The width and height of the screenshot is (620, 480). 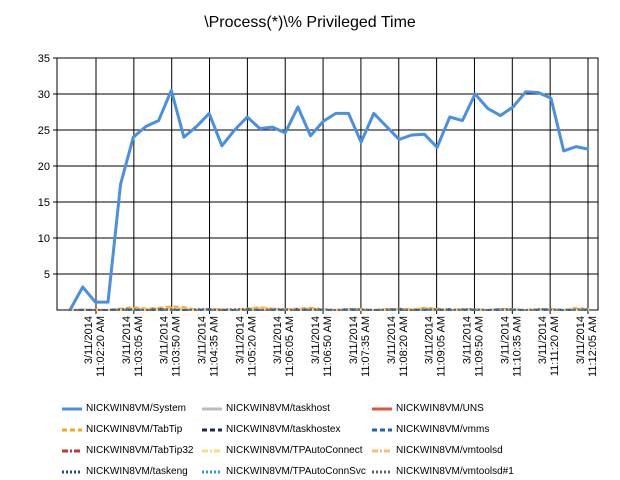 What do you see at coordinates (555, 346) in the screenshot?
I see `x-tick-time: 11:11:20 AM` at bounding box center [555, 346].